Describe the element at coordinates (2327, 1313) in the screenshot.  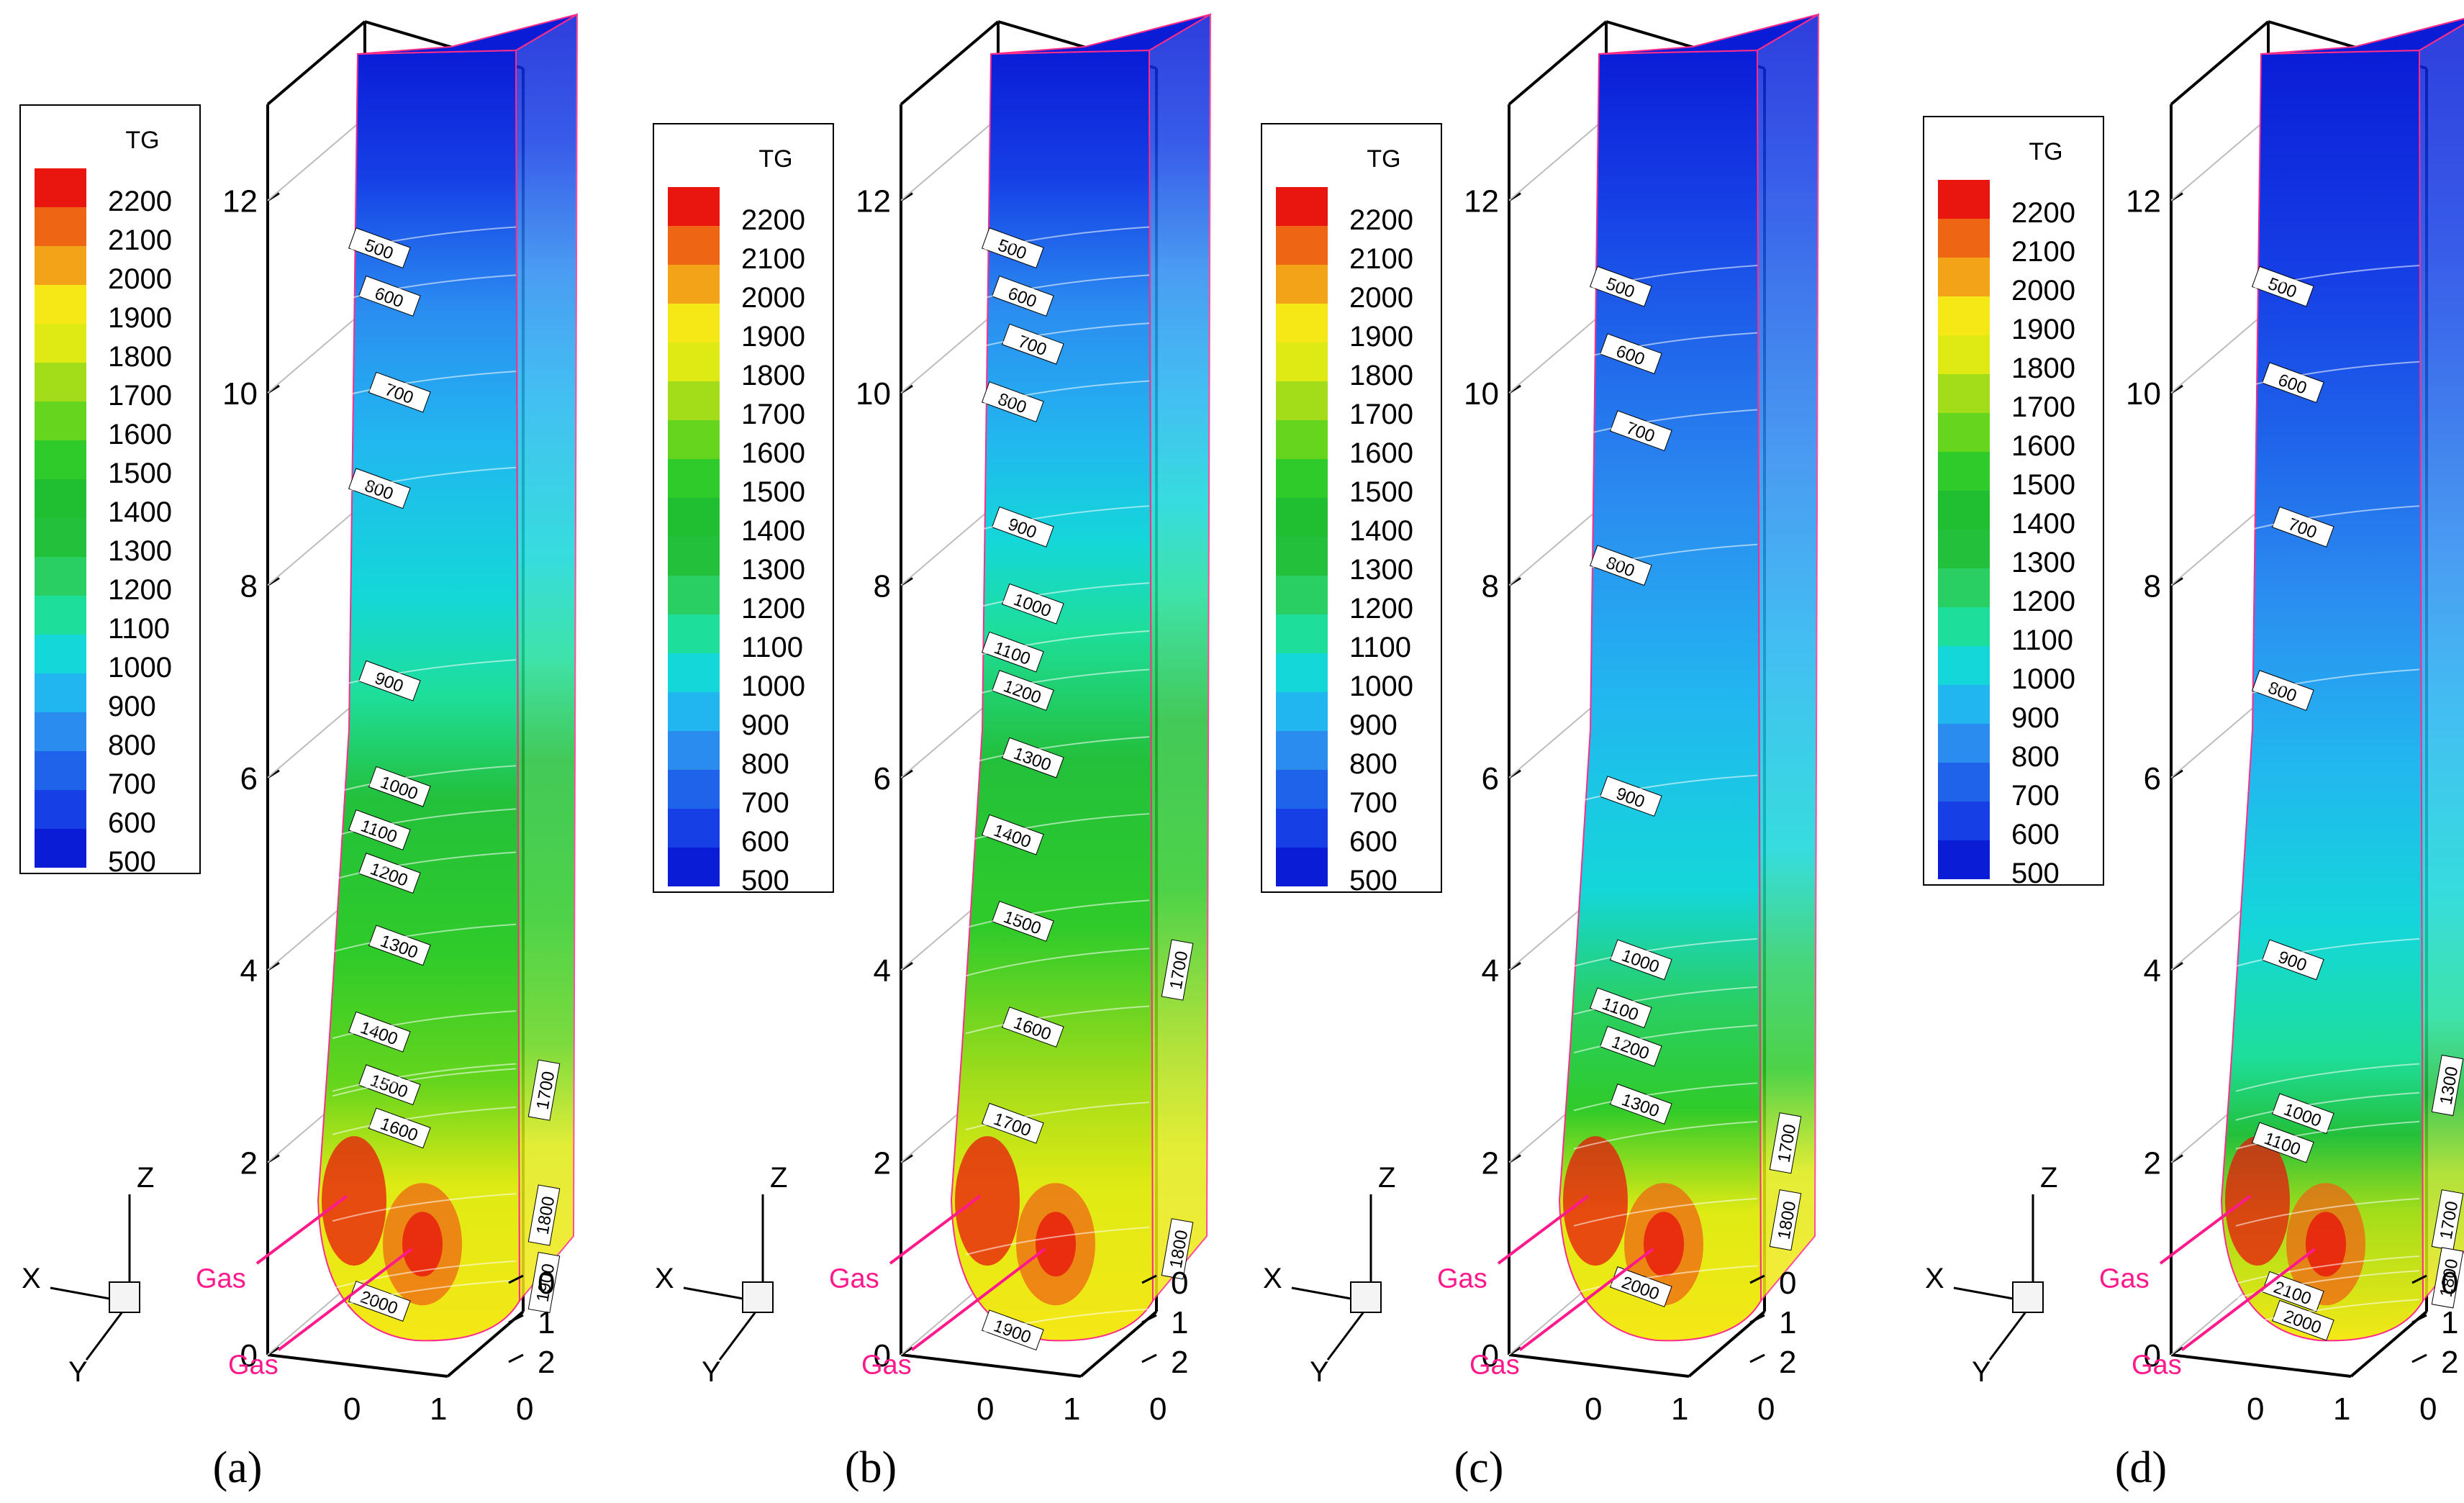
I see `contour-line-2000` at that location.